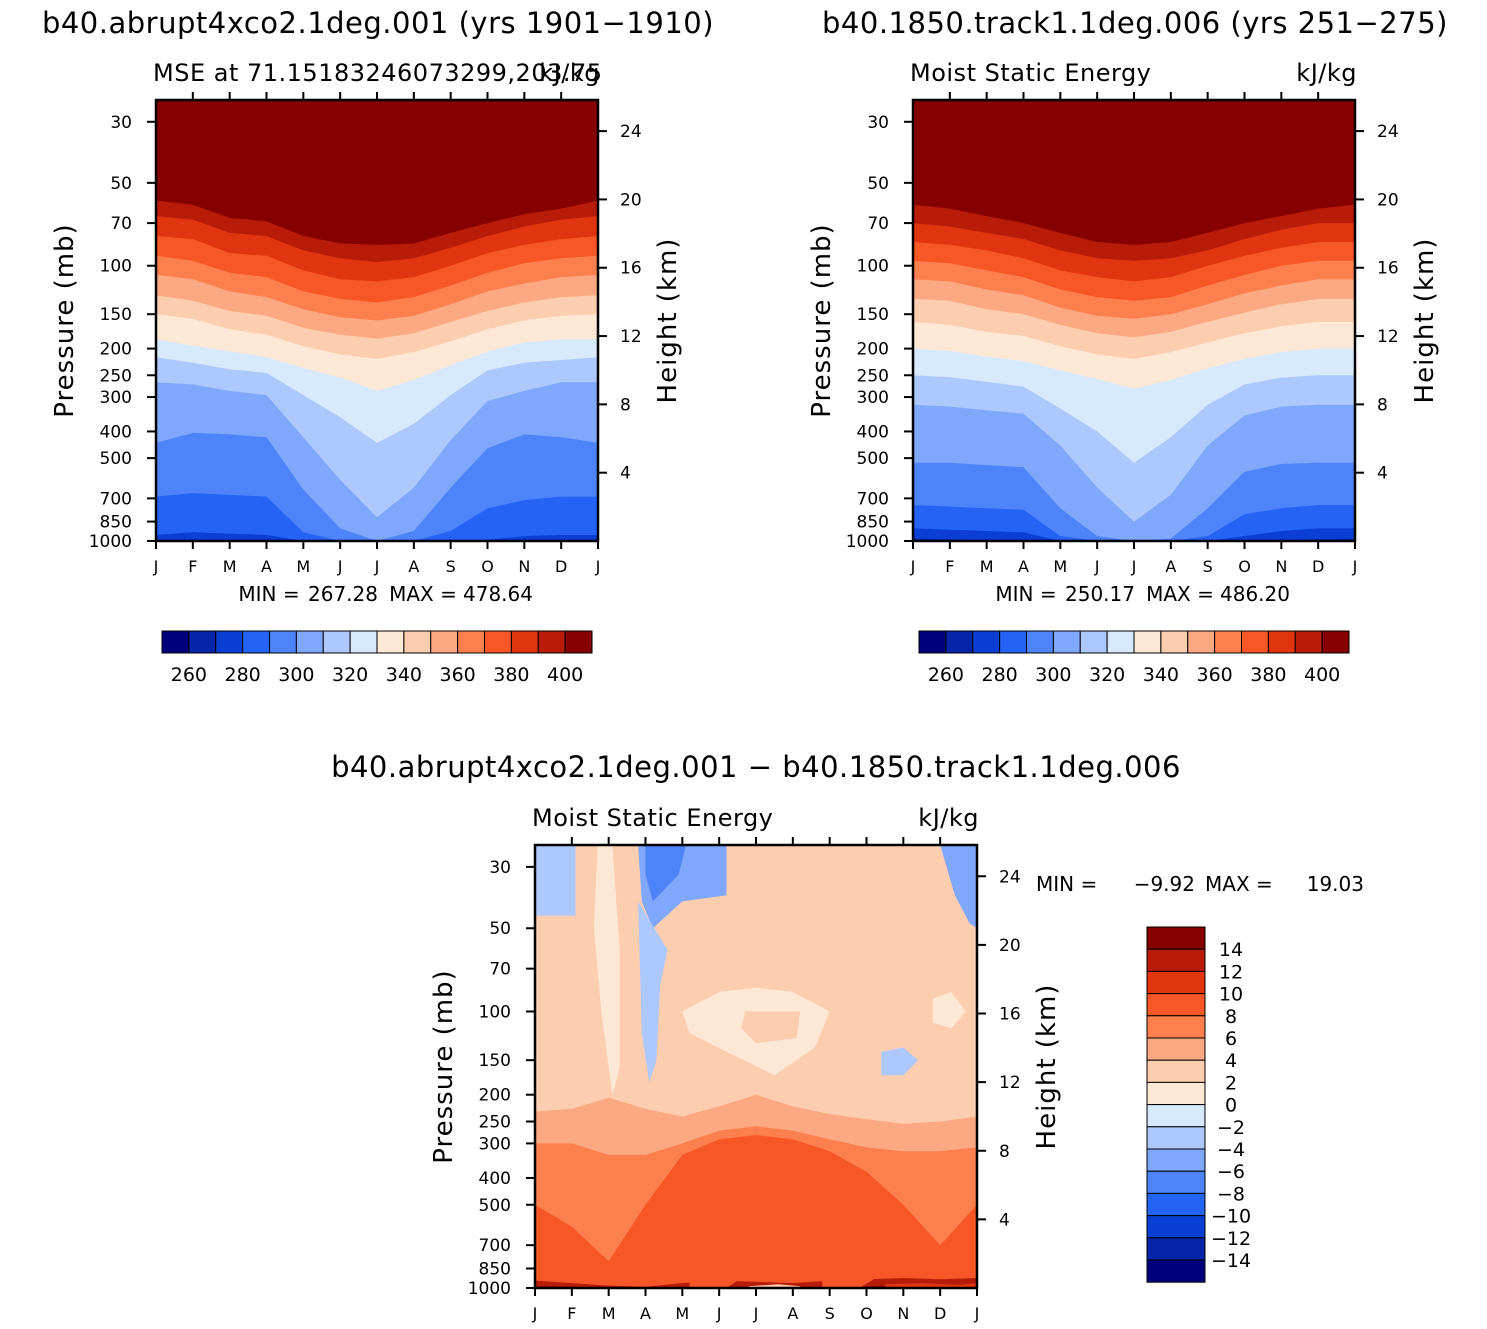 Image resolution: width=1487 pixels, height=1329 pixels. What do you see at coordinates (1231, 1239) in the screenshot?
I see `colorbar-label: −12` at bounding box center [1231, 1239].